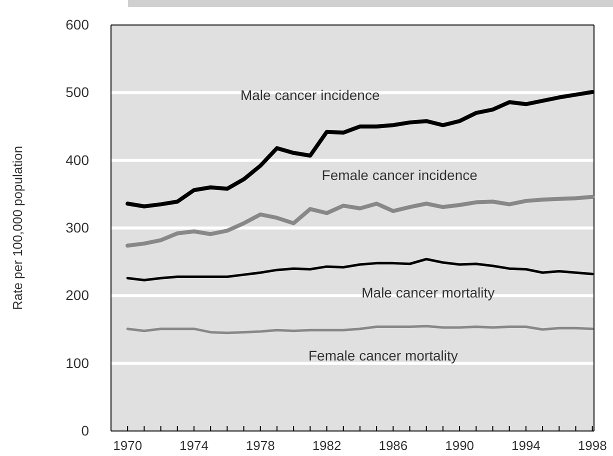  What do you see at coordinates (127, 446) in the screenshot?
I see `x-tick-label: 1970` at bounding box center [127, 446].